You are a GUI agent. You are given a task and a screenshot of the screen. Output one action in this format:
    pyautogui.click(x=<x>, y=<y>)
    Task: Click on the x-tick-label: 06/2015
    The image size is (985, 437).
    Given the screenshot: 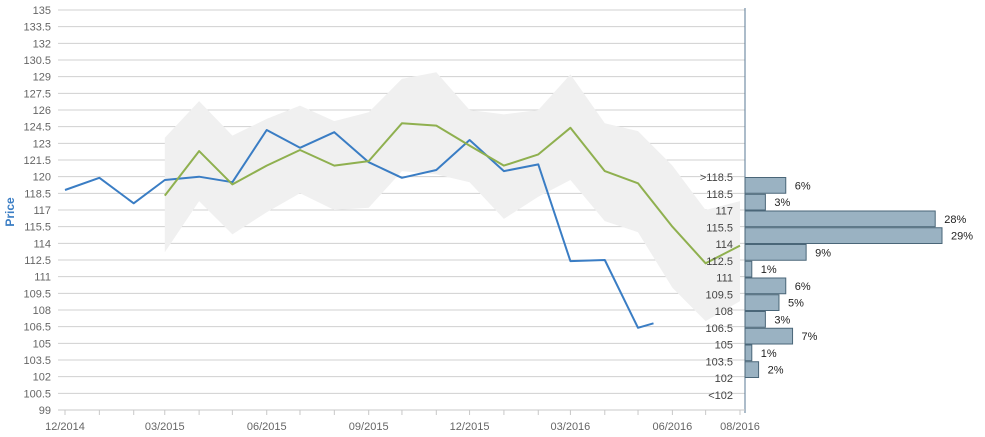 What is the action you would take?
    pyautogui.click(x=267, y=427)
    